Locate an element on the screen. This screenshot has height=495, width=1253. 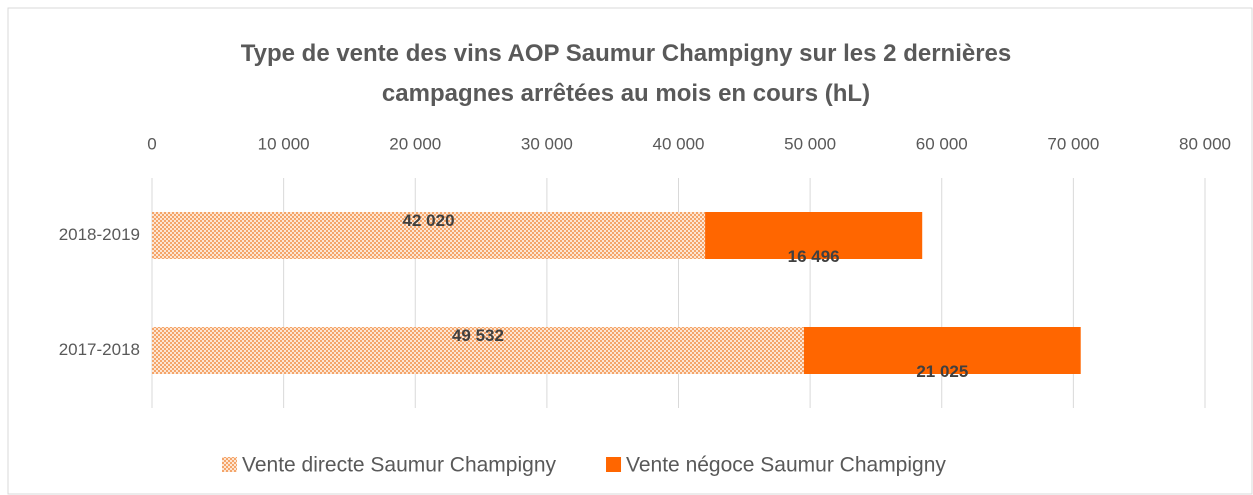
y-tick-label: 2017-2018 is located at coordinates (99, 349).